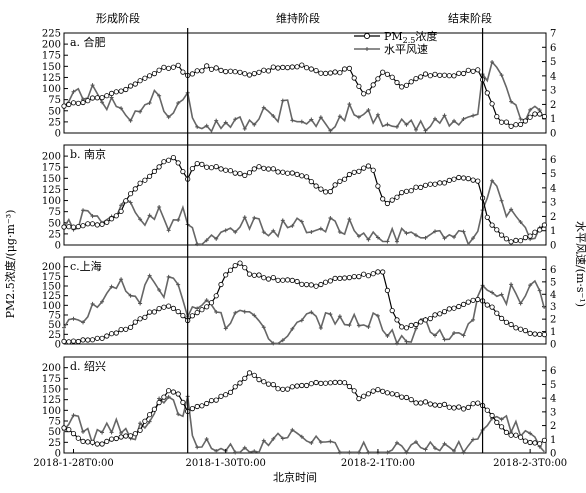  What do you see at coordinates (51, 287) in the screenshot?
I see `y-left-tick-label: 150` at bounding box center [51, 287].